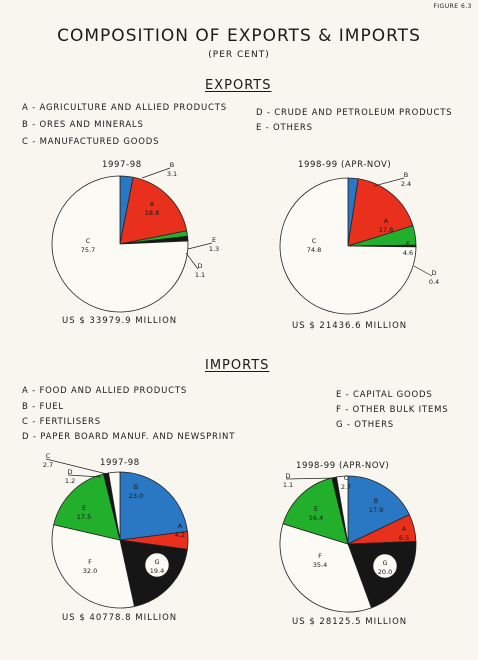  What do you see at coordinates (43, 407) in the screenshot?
I see `imports-legend-b: B - FUEL` at bounding box center [43, 407].